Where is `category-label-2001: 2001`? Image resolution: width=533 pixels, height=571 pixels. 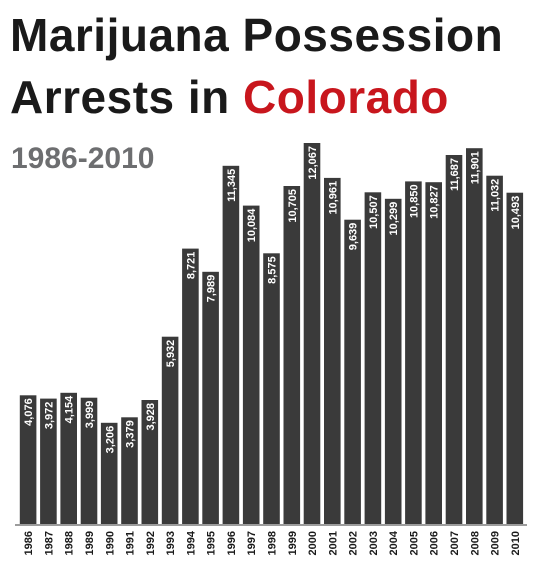
category-label-2001: 2001 is located at coordinates (333, 543).